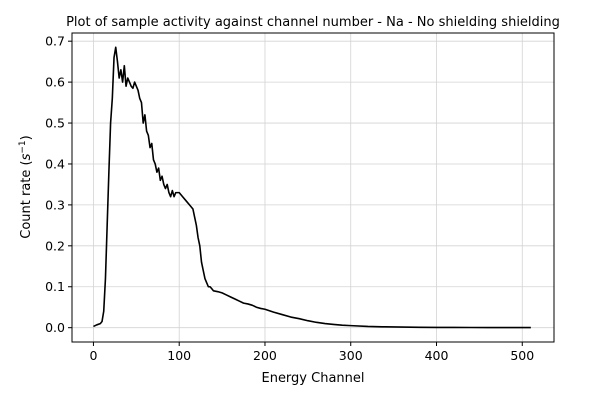 The image size is (600, 400). I want to click on x-tick-label: 0, so click(93, 355).